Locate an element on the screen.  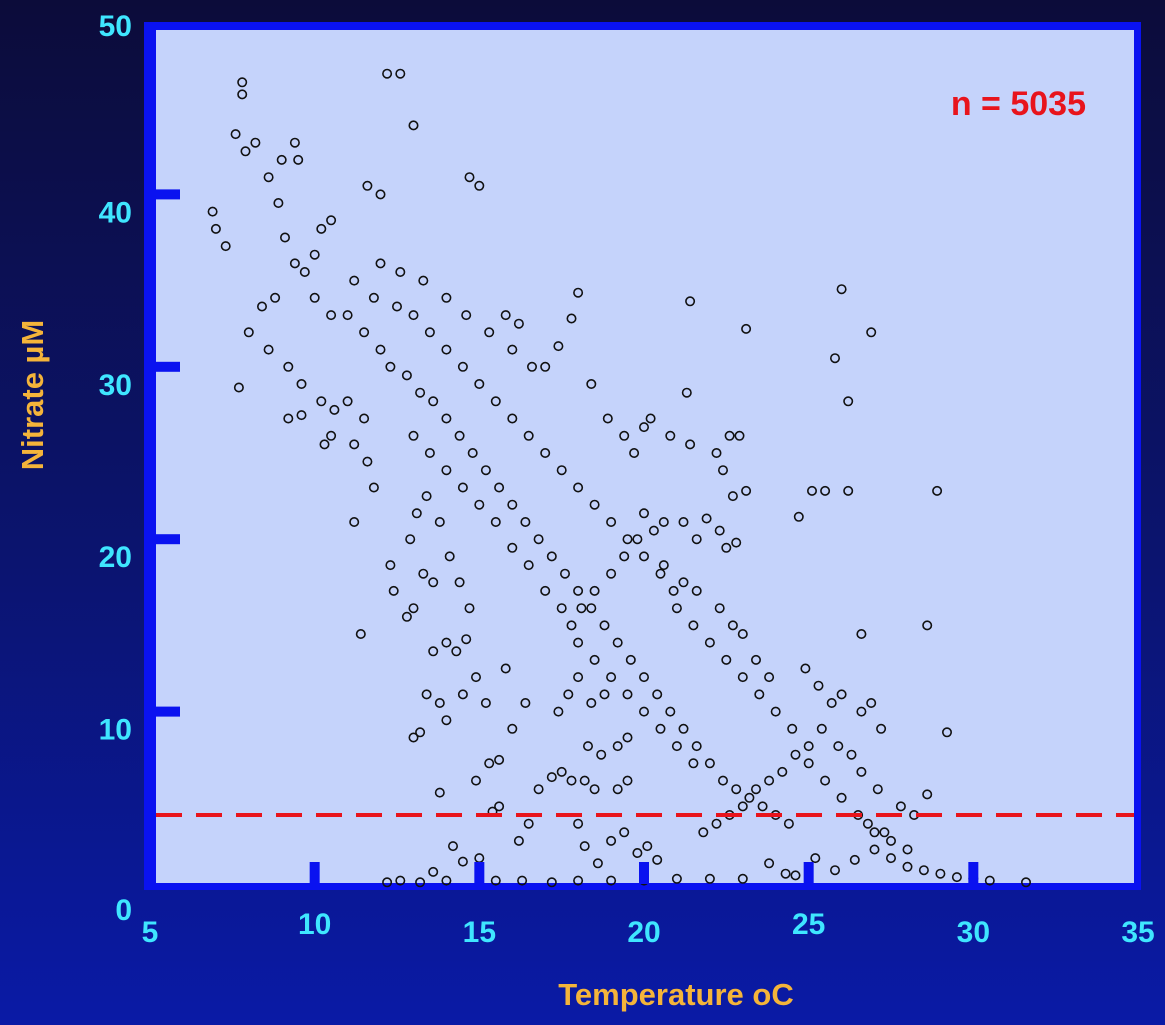
y-tick-label: 40 is located at coordinates (115, 212).